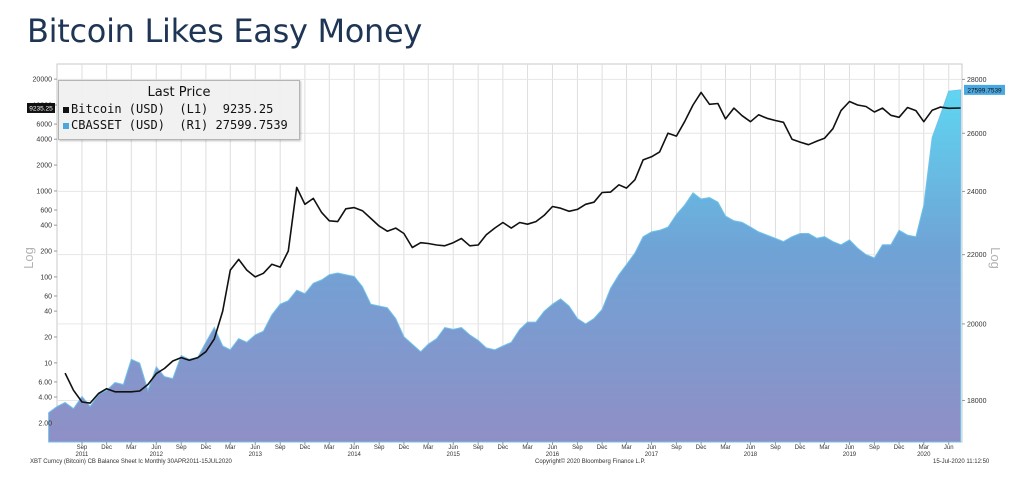  I want to click on legend-title: Last Price, so click(179, 92).